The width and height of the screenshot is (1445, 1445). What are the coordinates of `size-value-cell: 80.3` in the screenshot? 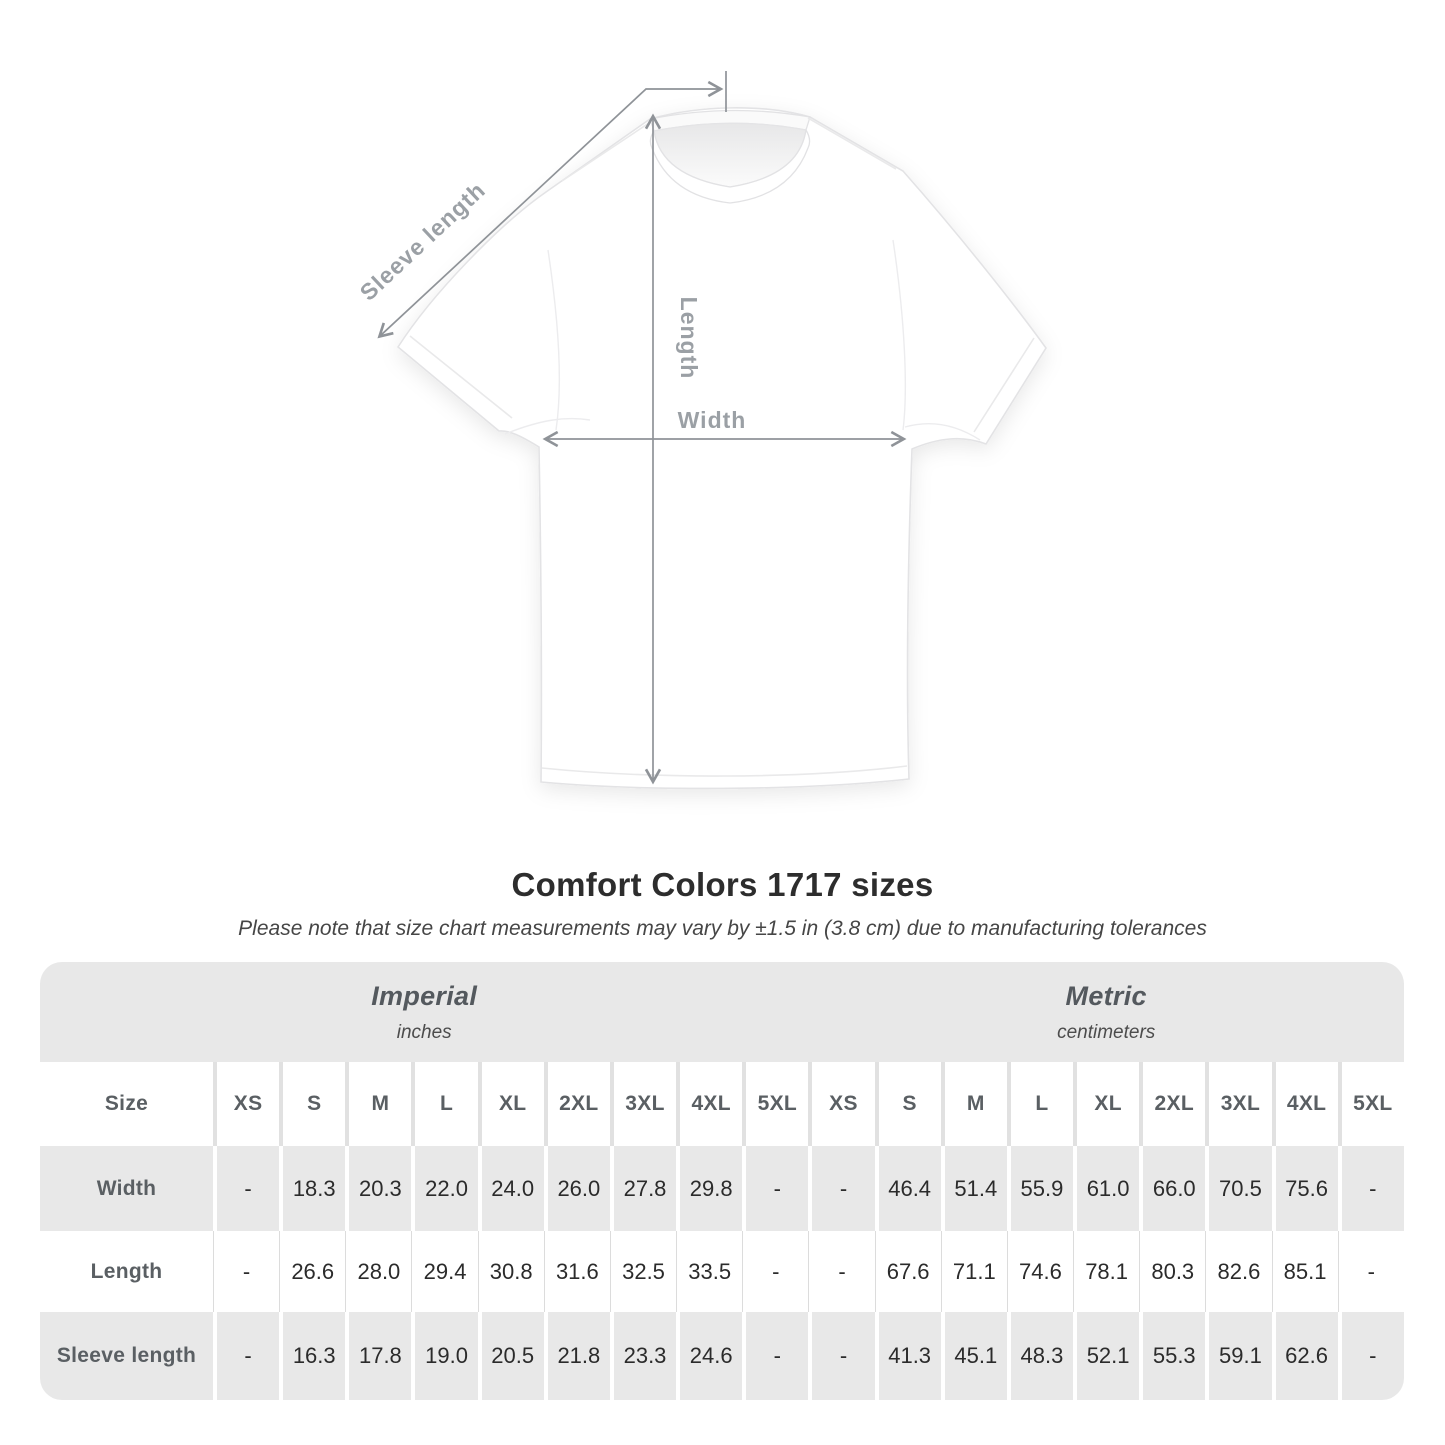 It's located at (1172, 1271).